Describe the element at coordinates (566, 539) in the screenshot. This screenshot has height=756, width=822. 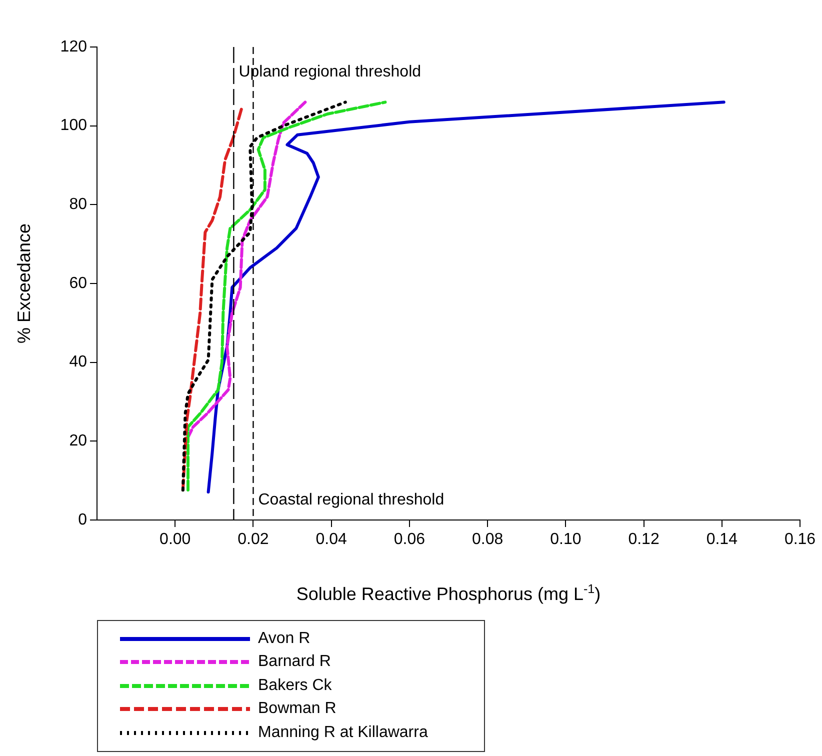
I see `x-tick-label: 0.10` at that location.